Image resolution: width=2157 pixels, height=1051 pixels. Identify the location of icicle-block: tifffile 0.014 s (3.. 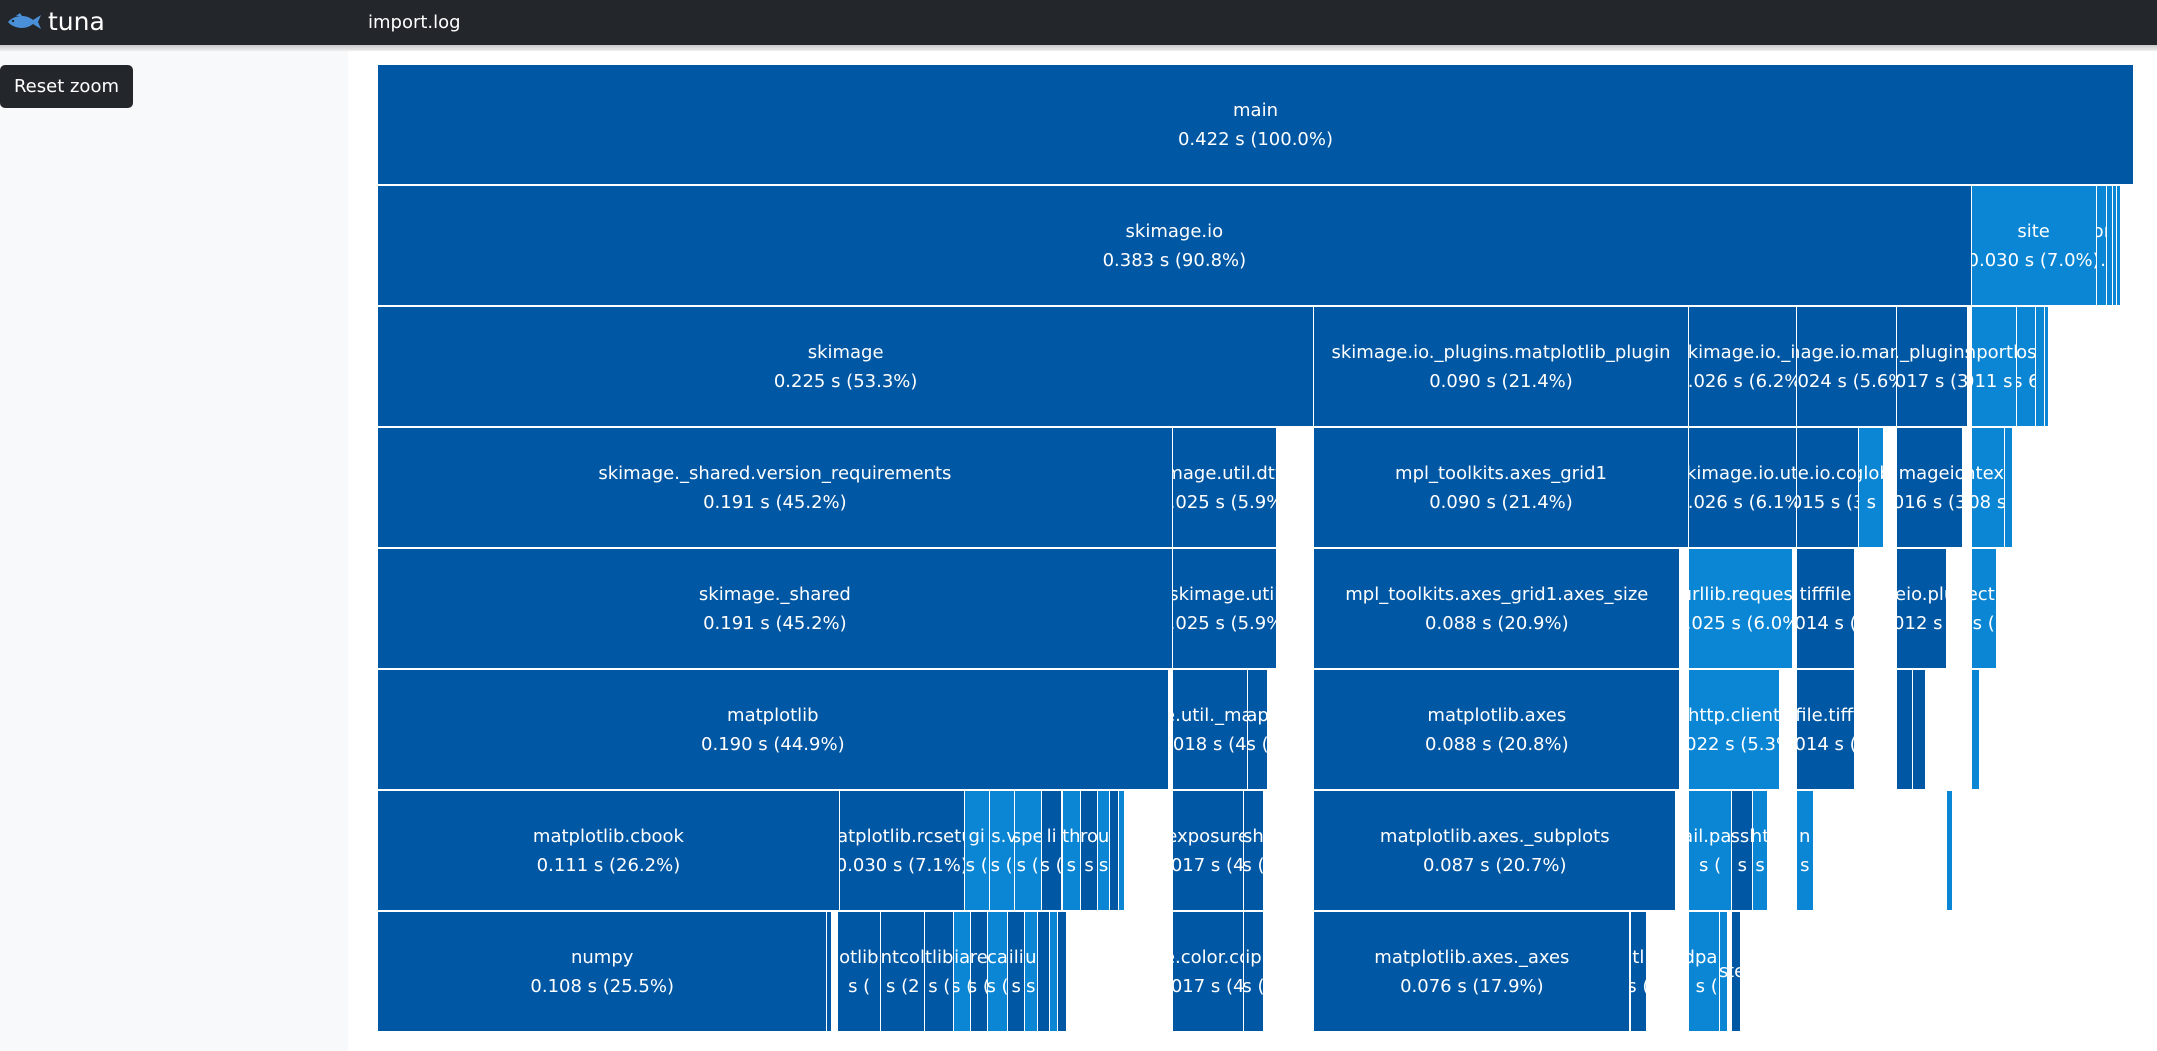
(1826, 608).